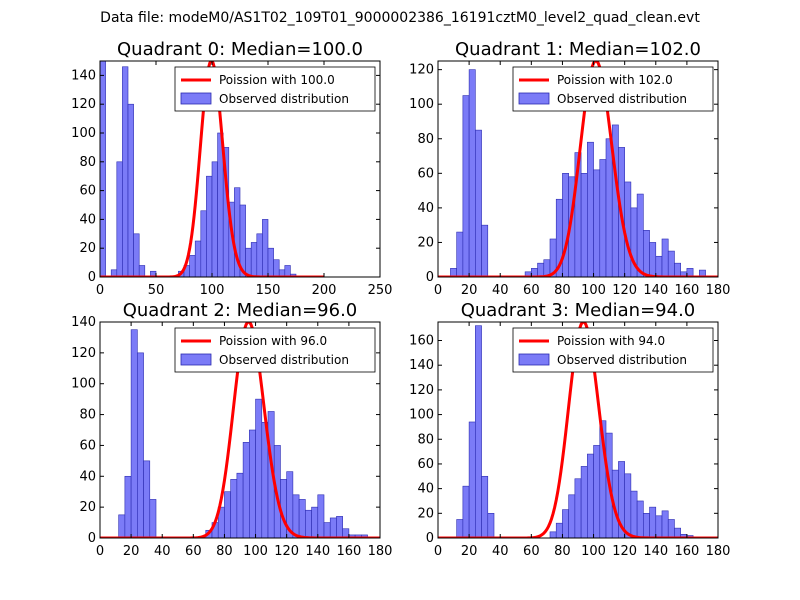 The image size is (800, 600). What do you see at coordinates (613, 89) in the screenshot?
I see `legend: Poission with 102.0 Observed distribution` at bounding box center [613, 89].